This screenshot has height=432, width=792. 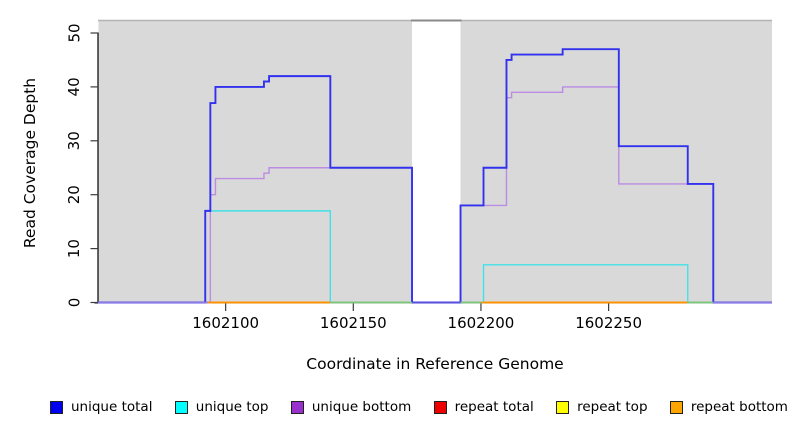 I want to click on legend-label-unique-total: unique total, so click(x=112, y=407).